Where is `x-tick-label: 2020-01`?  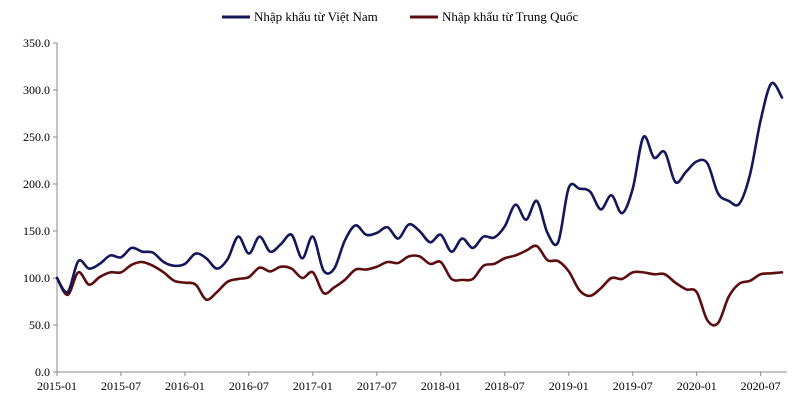
x-tick-label: 2020-01 is located at coordinates (697, 386).